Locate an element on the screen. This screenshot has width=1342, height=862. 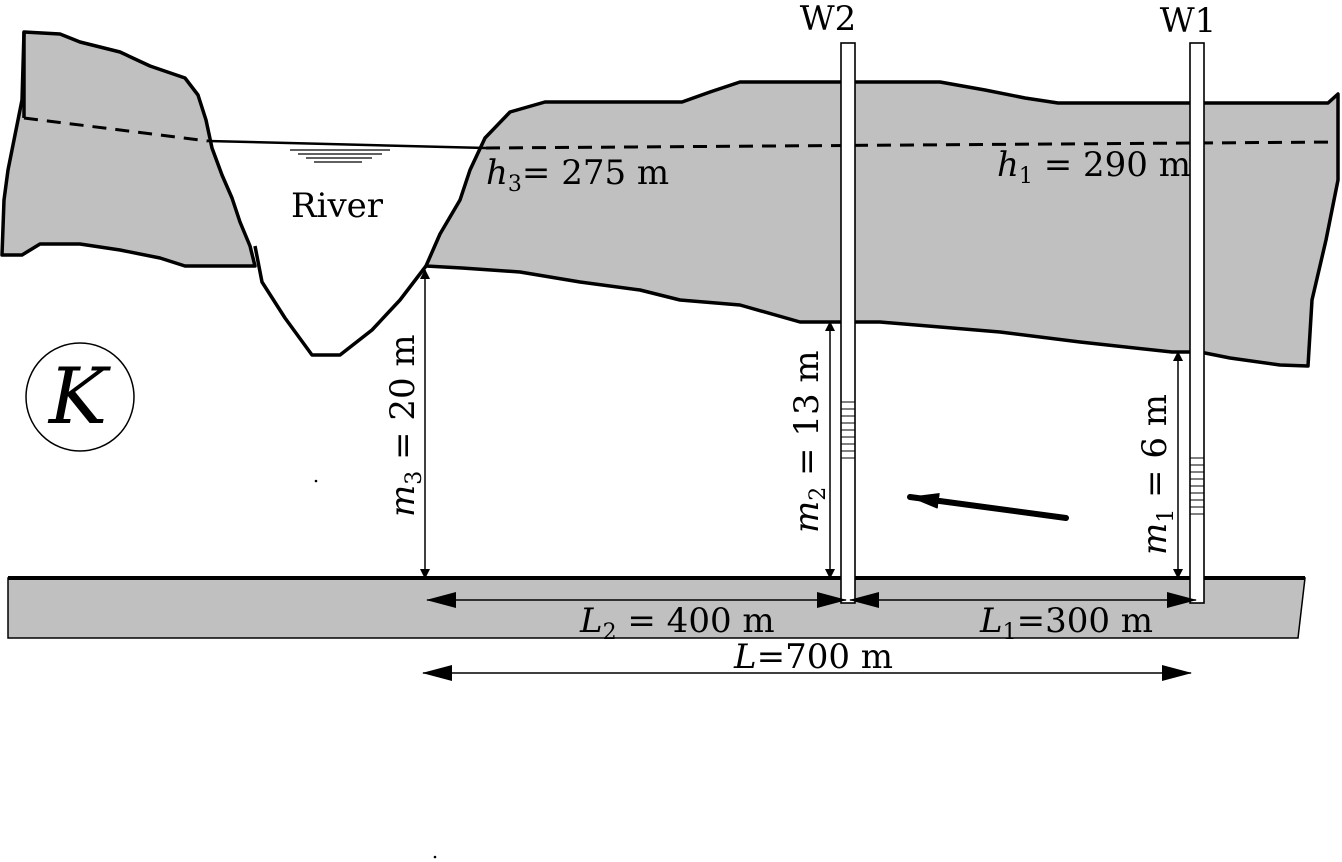
l2-label: L2 = 400 m is located at coordinates (677, 623).